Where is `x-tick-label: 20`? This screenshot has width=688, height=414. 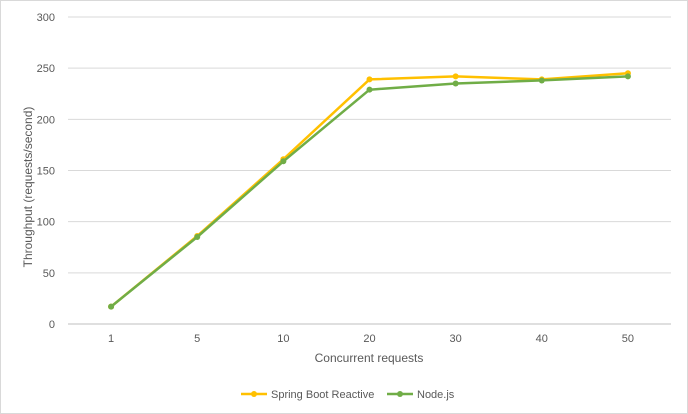 x-tick-label: 20 is located at coordinates (369, 339).